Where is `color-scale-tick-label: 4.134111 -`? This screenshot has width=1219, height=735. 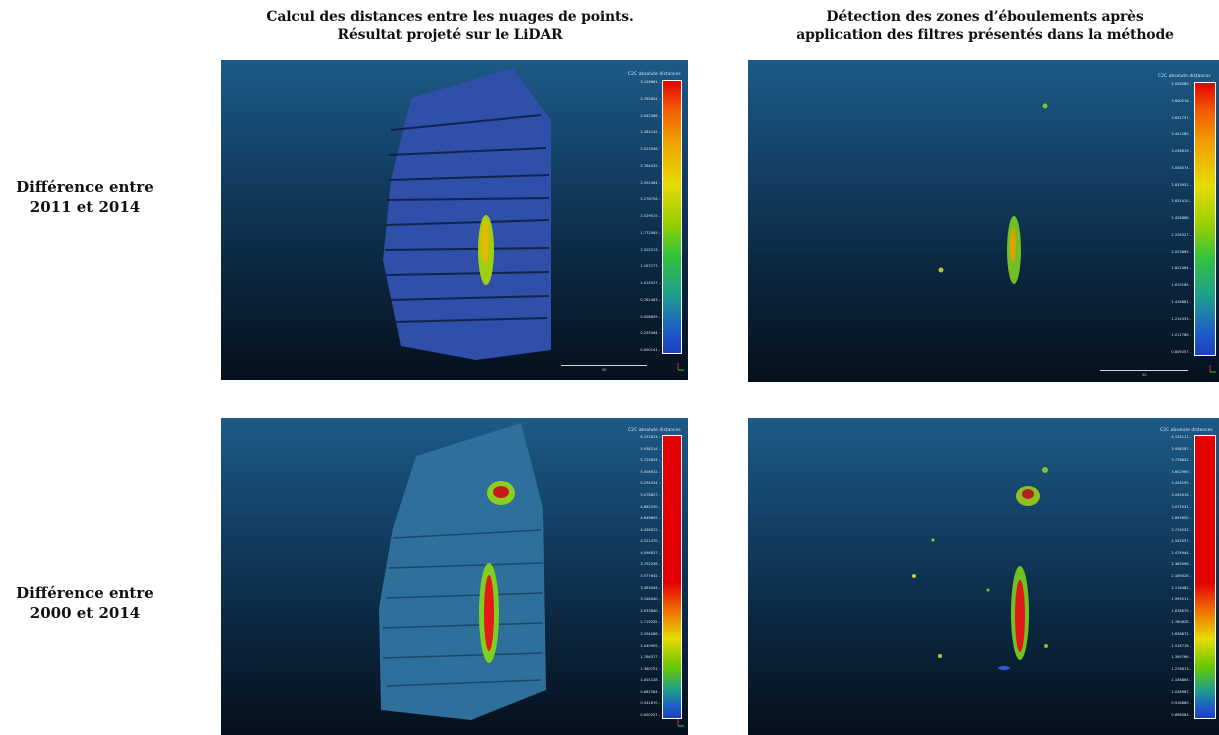 color-scale-tick-label: 4.134111 - is located at coordinates (1181, 437).